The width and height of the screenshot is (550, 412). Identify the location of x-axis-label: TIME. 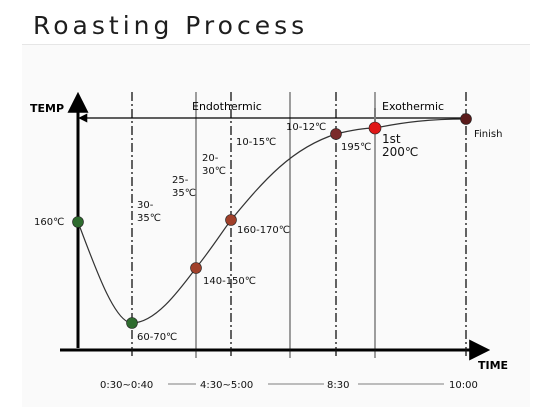
(493, 365).